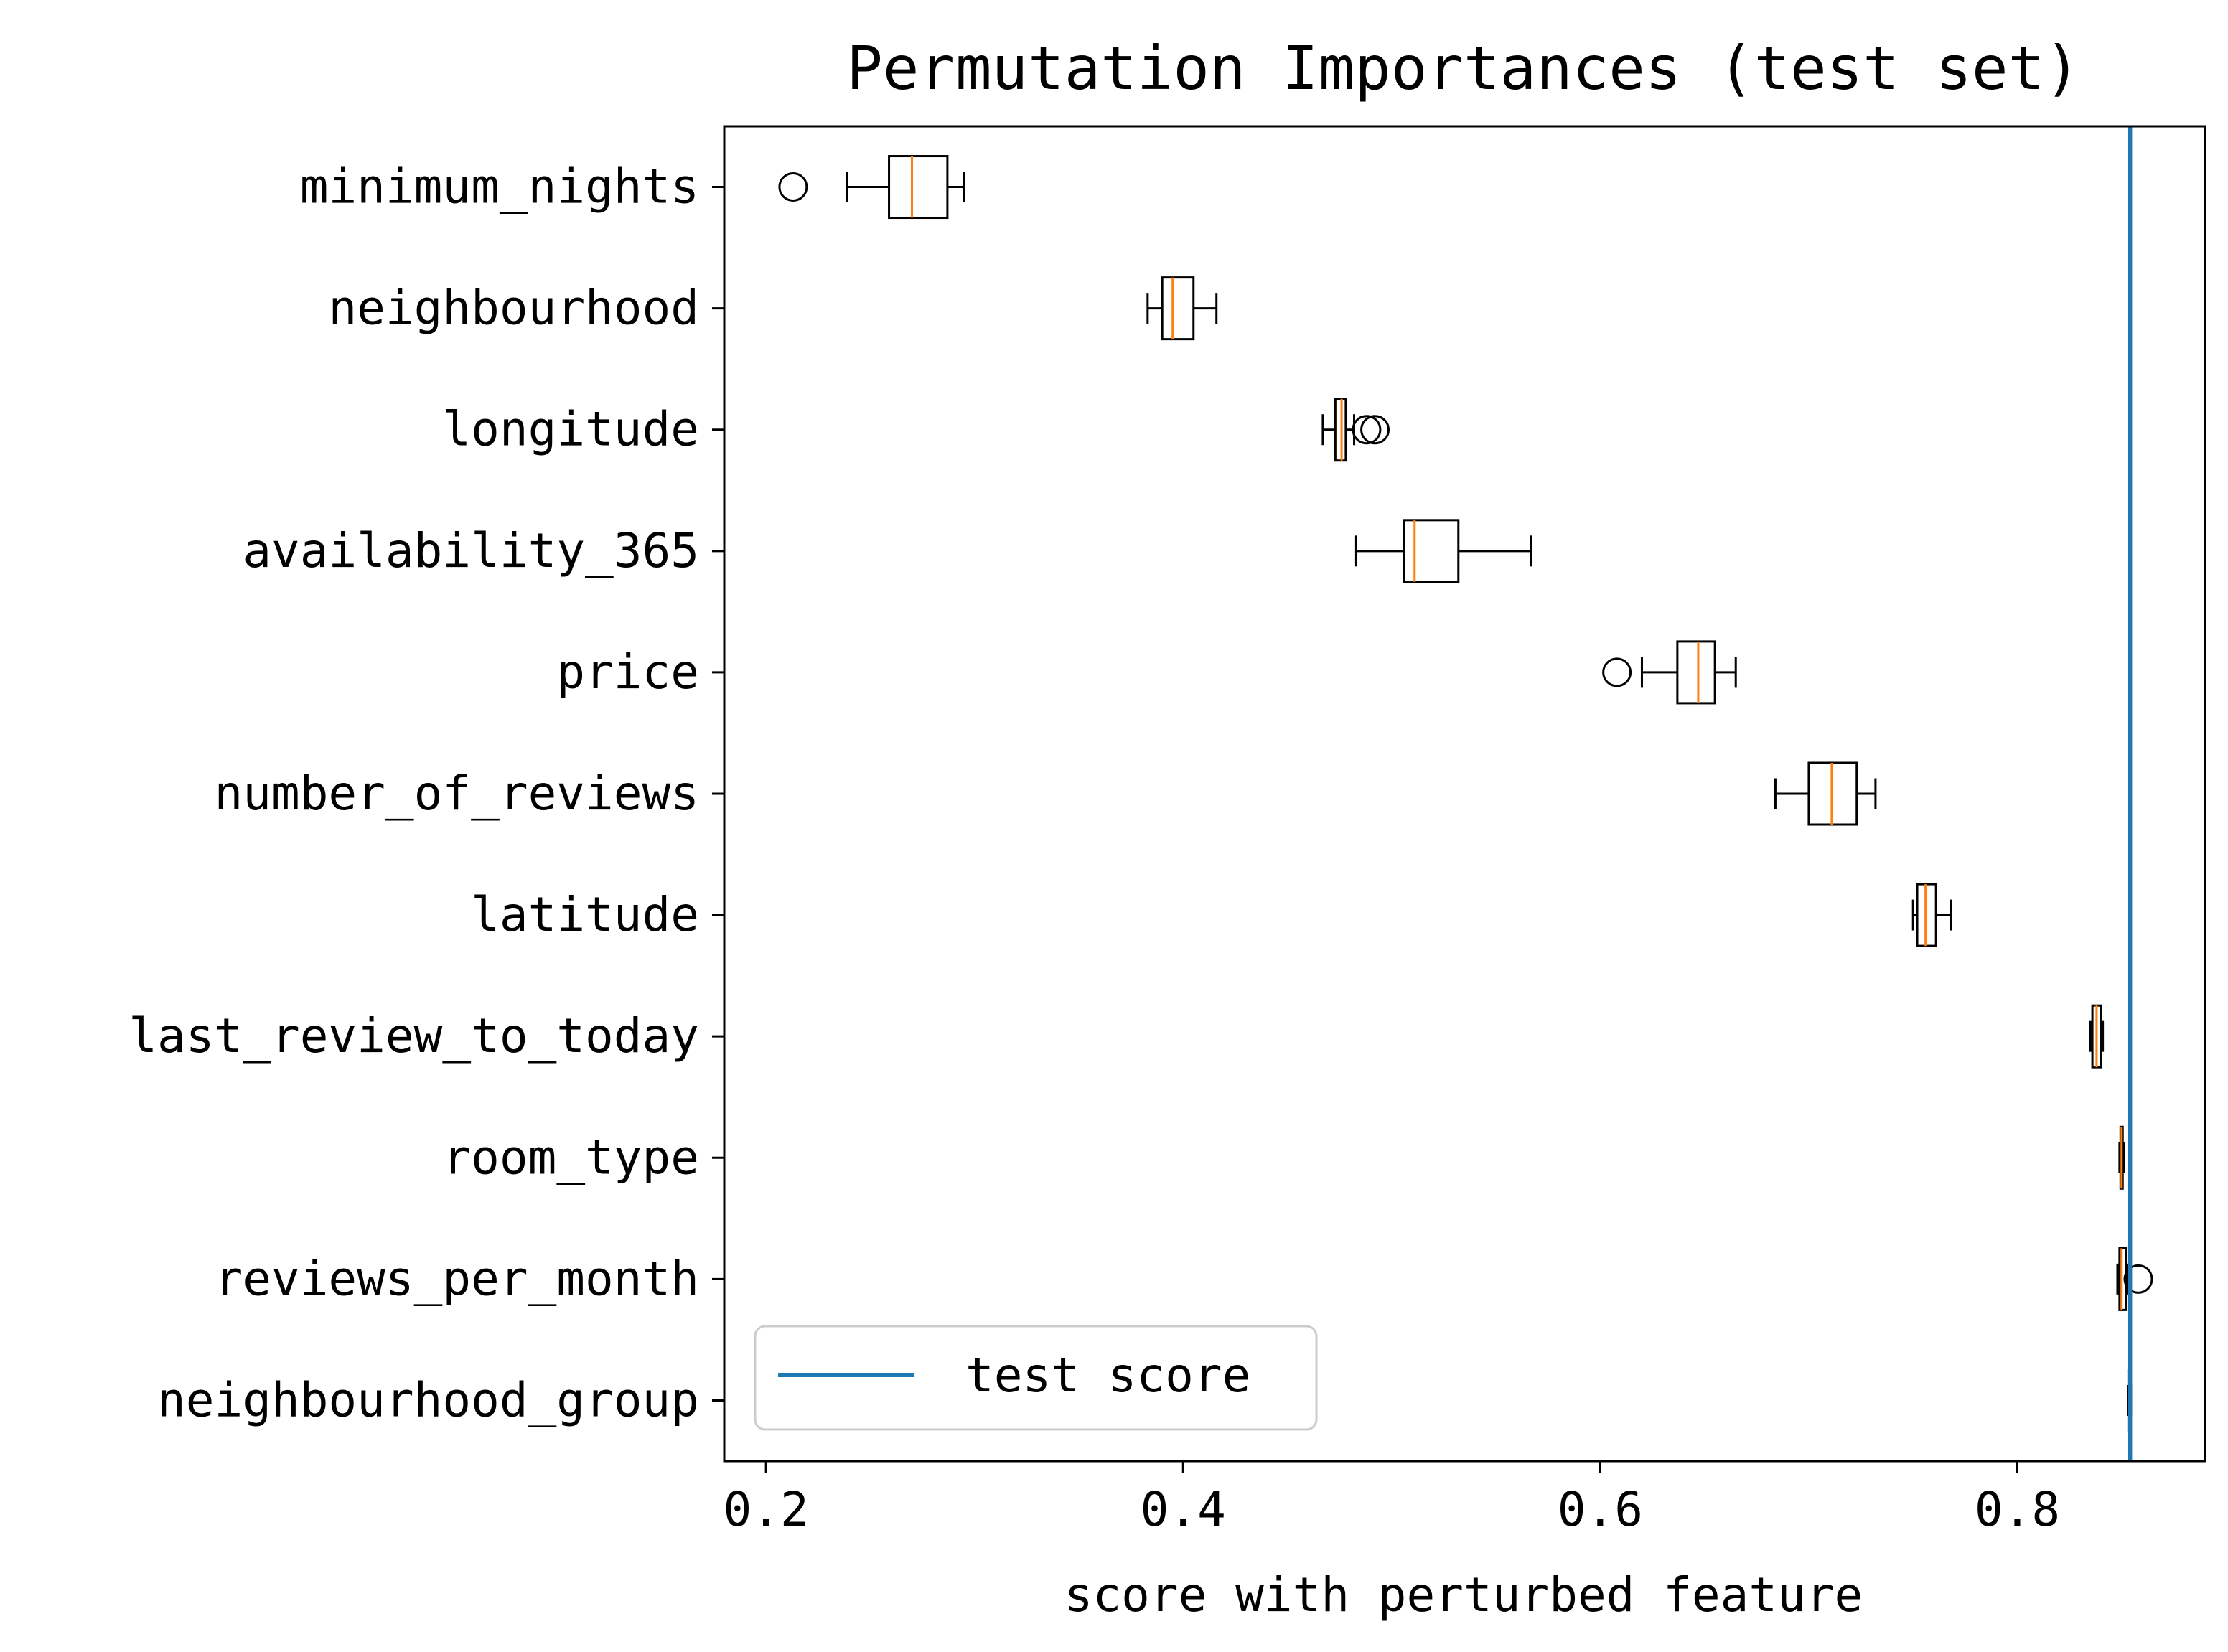 The image size is (2228, 1652). Describe the element at coordinates (1107, 1375) in the screenshot. I see `legend-test-score-label: test score` at that location.